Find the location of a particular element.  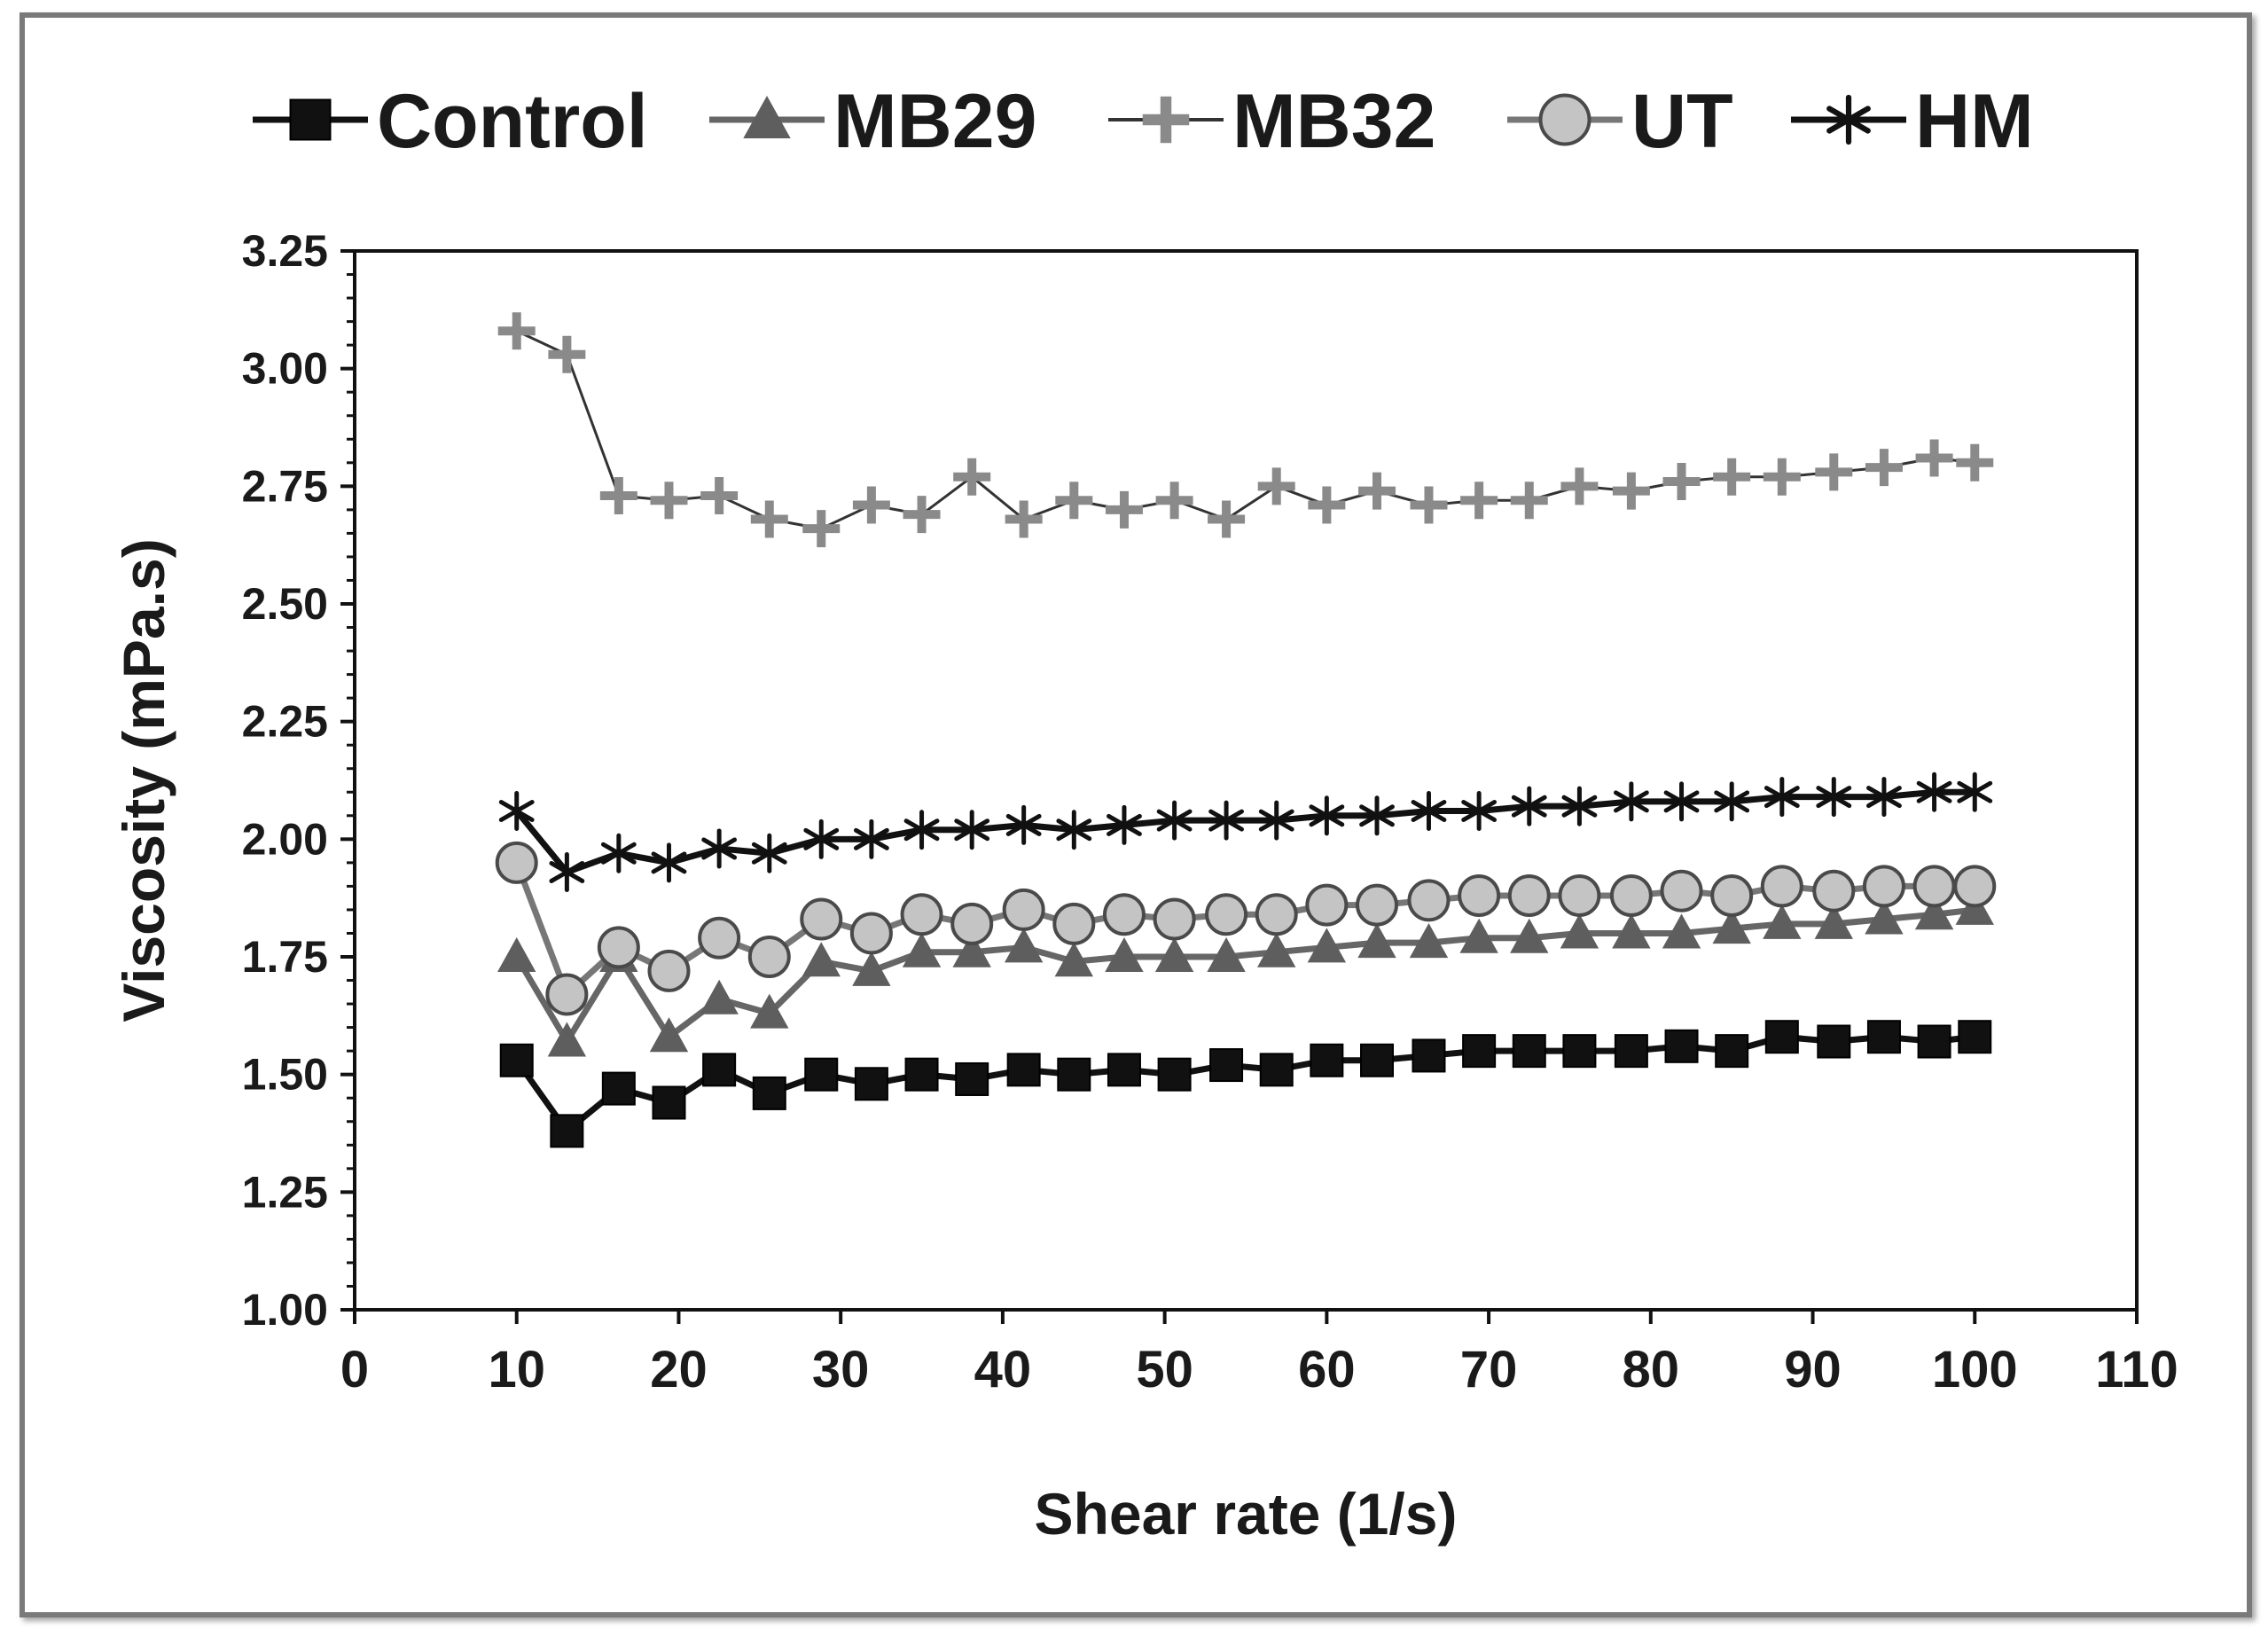

x-tick-label: 100 is located at coordinates (1975, 1369).